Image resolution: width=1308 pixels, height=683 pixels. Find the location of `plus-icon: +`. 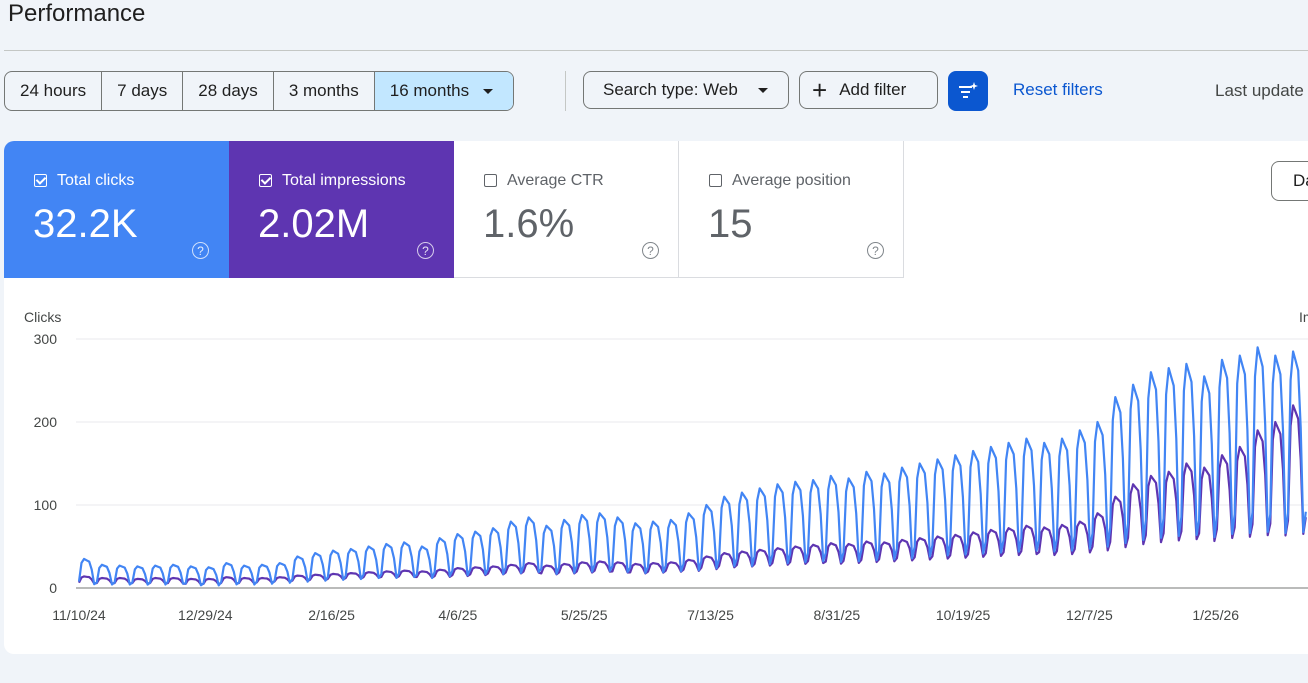

plus-icon: + is located at coordinates (820, 90).